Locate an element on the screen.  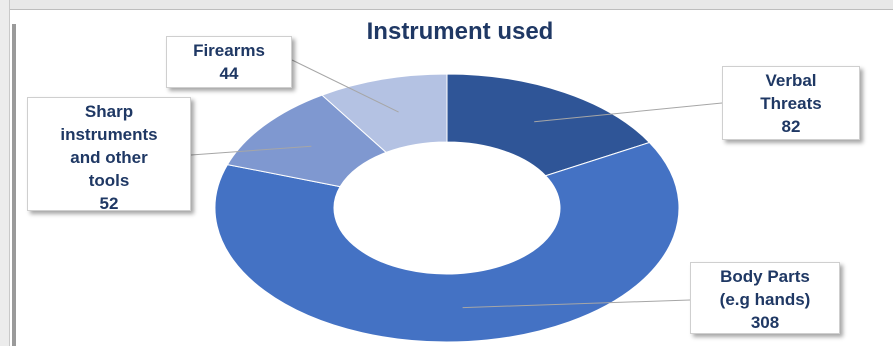
label-text-line: Firearms is located at coordinates (229, 50).